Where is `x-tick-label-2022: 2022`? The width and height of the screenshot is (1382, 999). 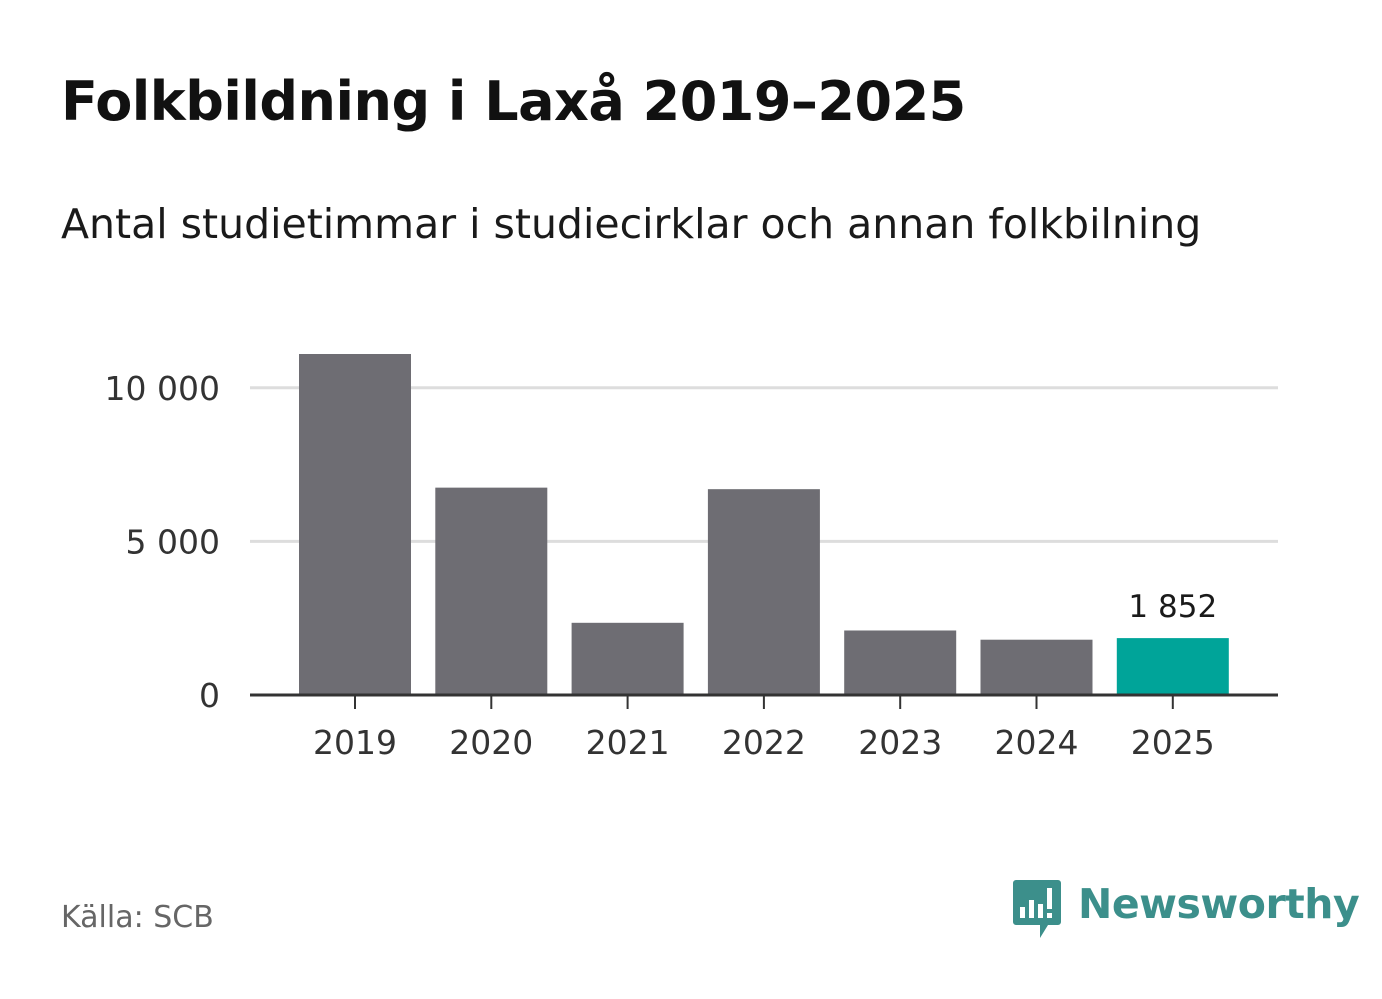 x-tick-label-2022: 2022 is located at coordinates (764, 742).